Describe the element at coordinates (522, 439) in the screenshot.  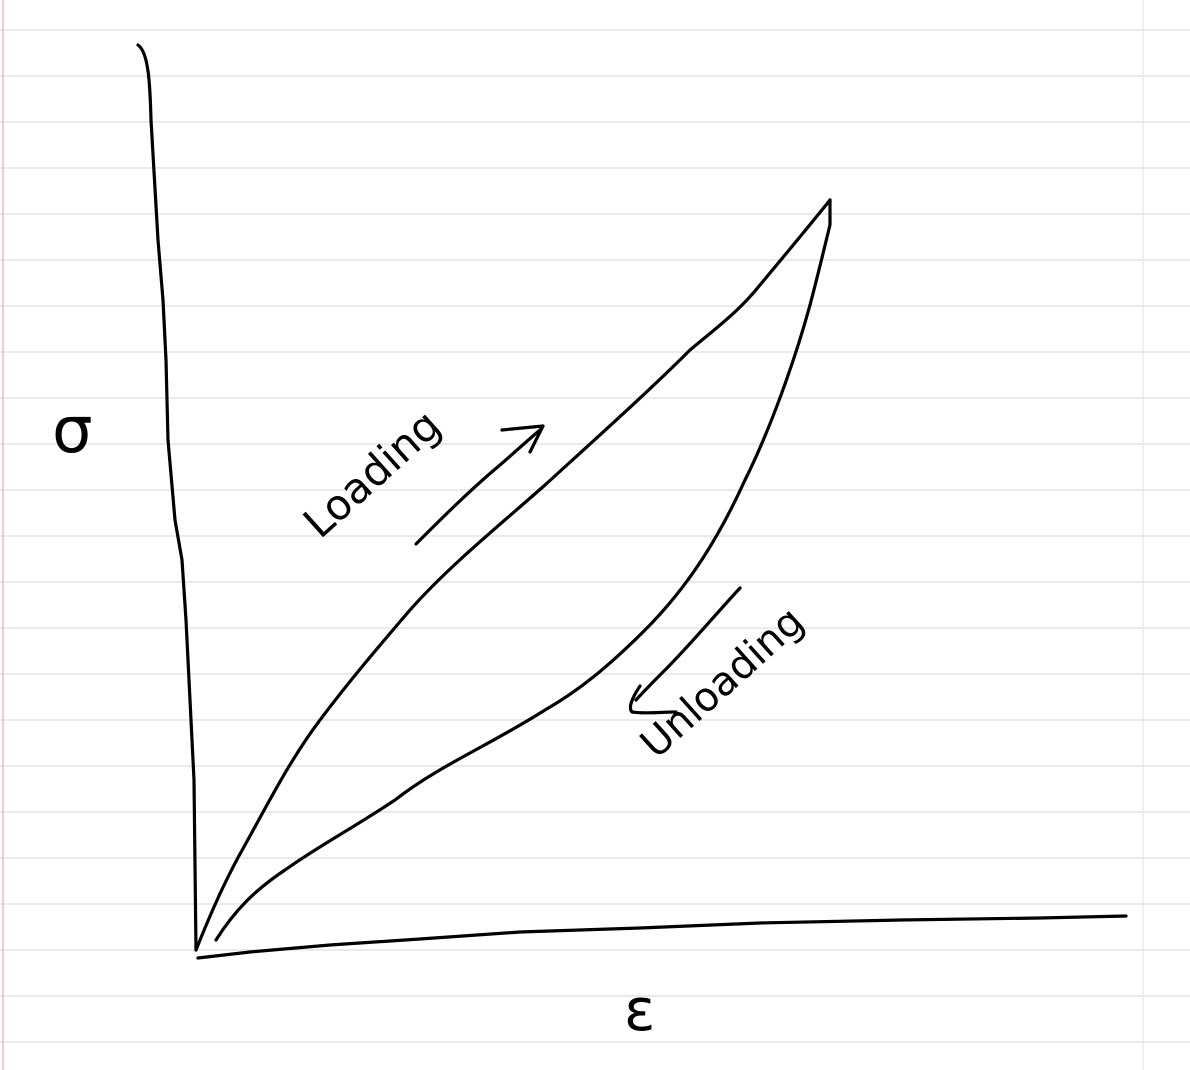
I see `loading-arrowhead` at that location.